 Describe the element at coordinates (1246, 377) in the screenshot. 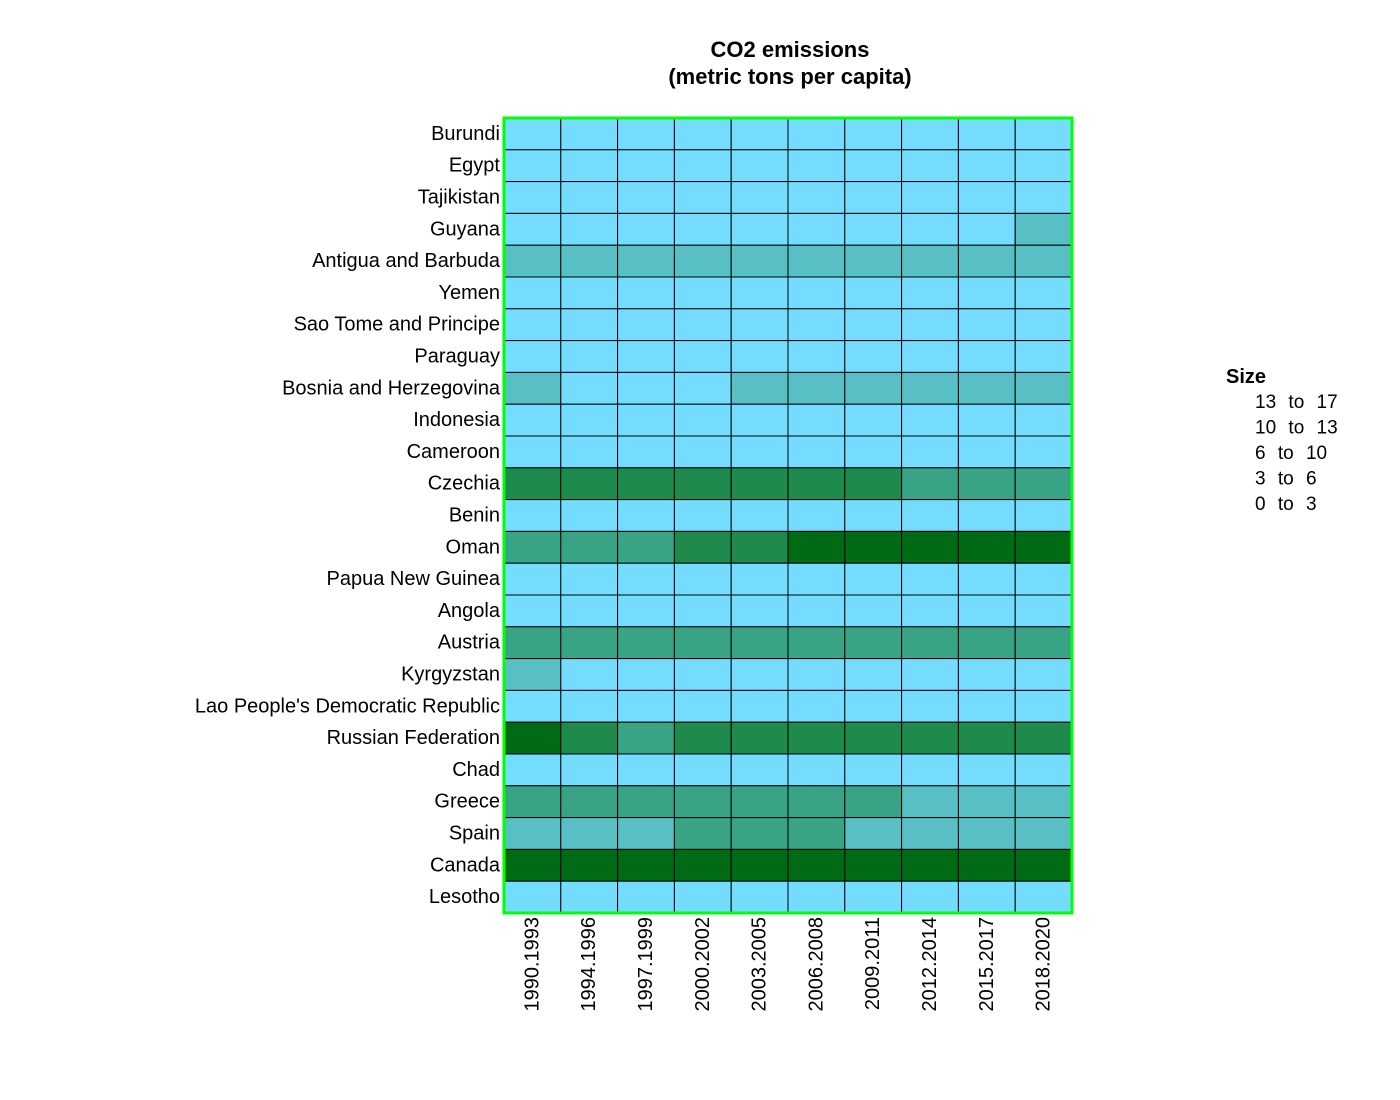

I see `legend-title: Size` at that location.